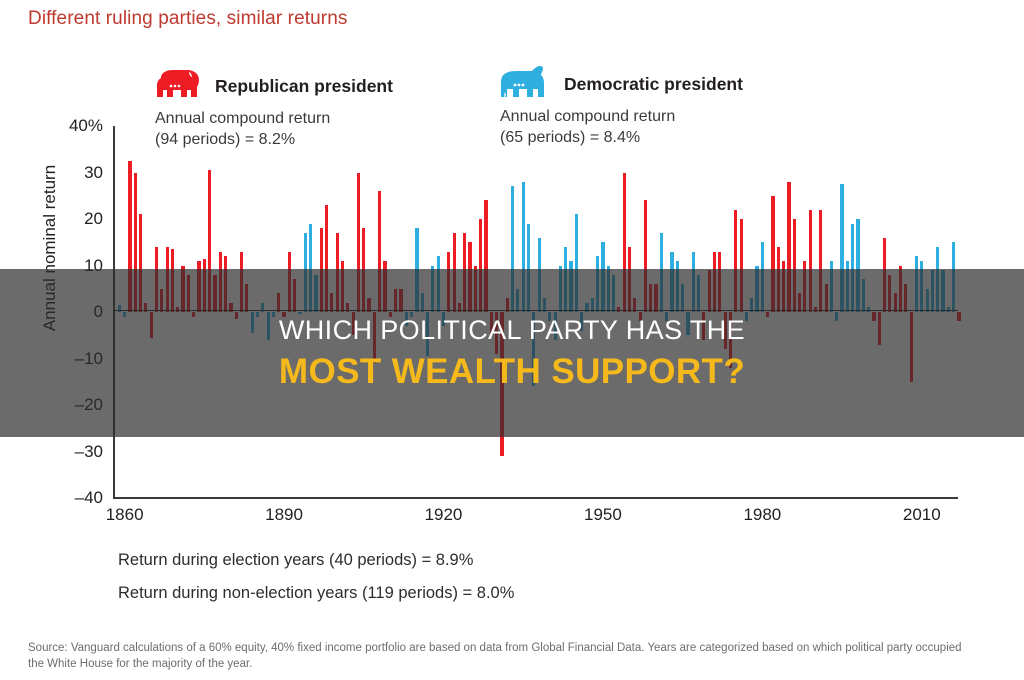 This screenshot has height=680, width=1024. What do you see at coordinates (85, 125) in the screenshot?
I see `y-tick-label: 40%` at bounding box center [85, 125].